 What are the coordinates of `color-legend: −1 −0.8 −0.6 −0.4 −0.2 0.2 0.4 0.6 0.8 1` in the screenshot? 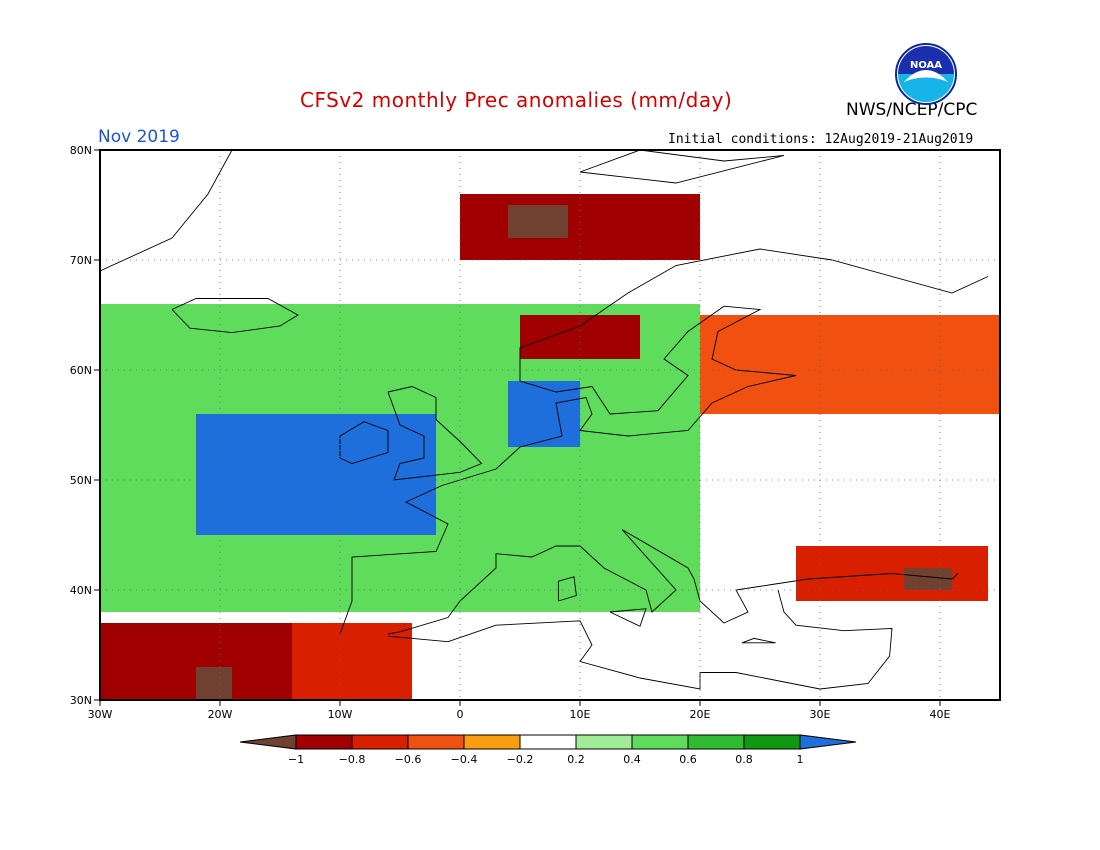 It's located at (548, 750).